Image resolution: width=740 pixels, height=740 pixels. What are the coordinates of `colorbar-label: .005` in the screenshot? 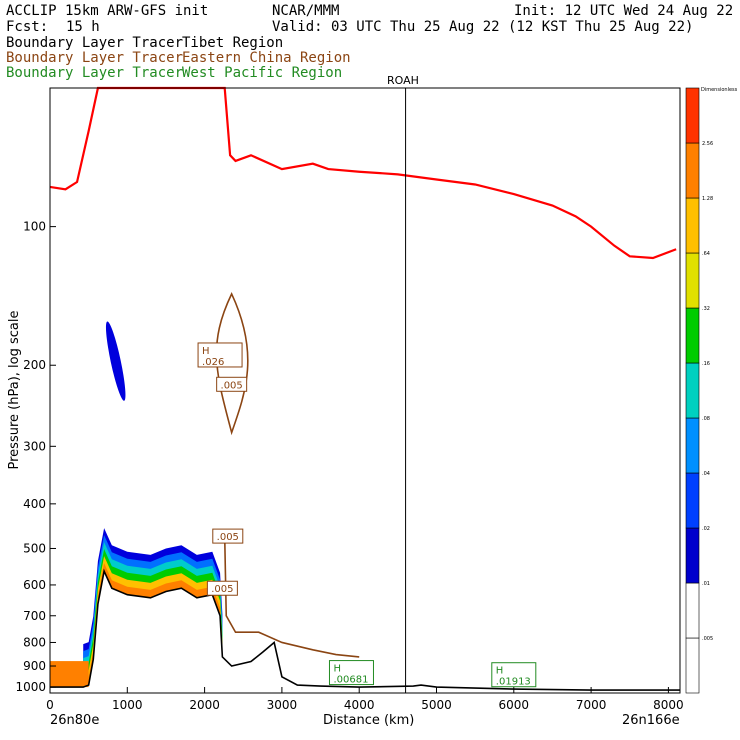 It's located at (707, 639).